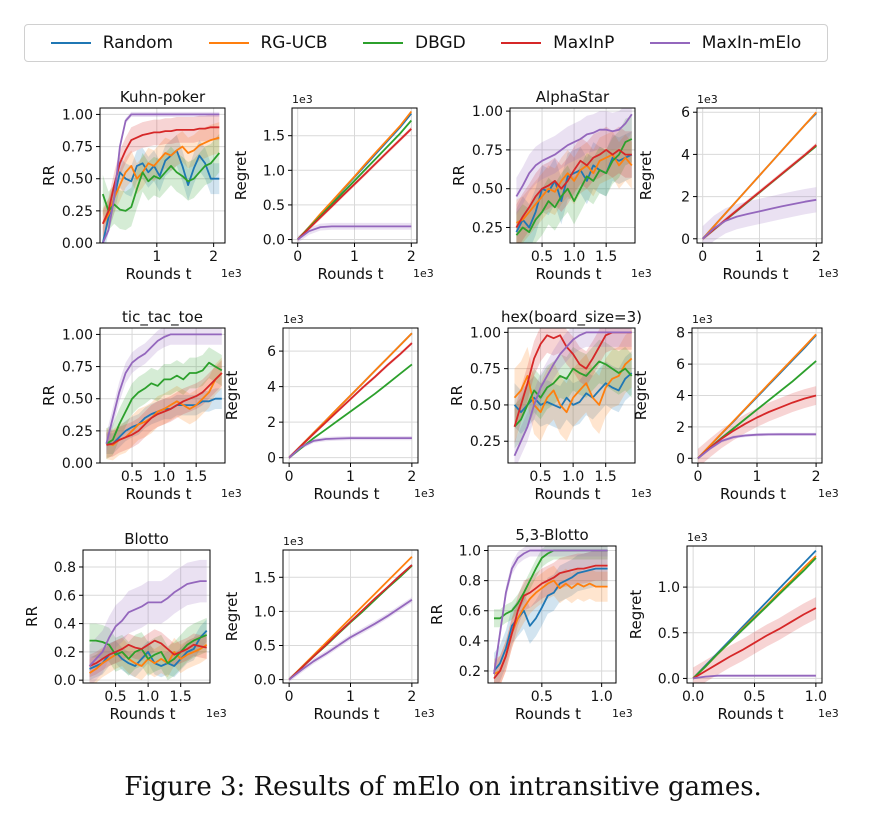 The height and width of the screenshot is (826, 886). What do you see at coordinates (228, 43) in the screenshot?
I see `legend-swatch` at bounding box center [228, 43].